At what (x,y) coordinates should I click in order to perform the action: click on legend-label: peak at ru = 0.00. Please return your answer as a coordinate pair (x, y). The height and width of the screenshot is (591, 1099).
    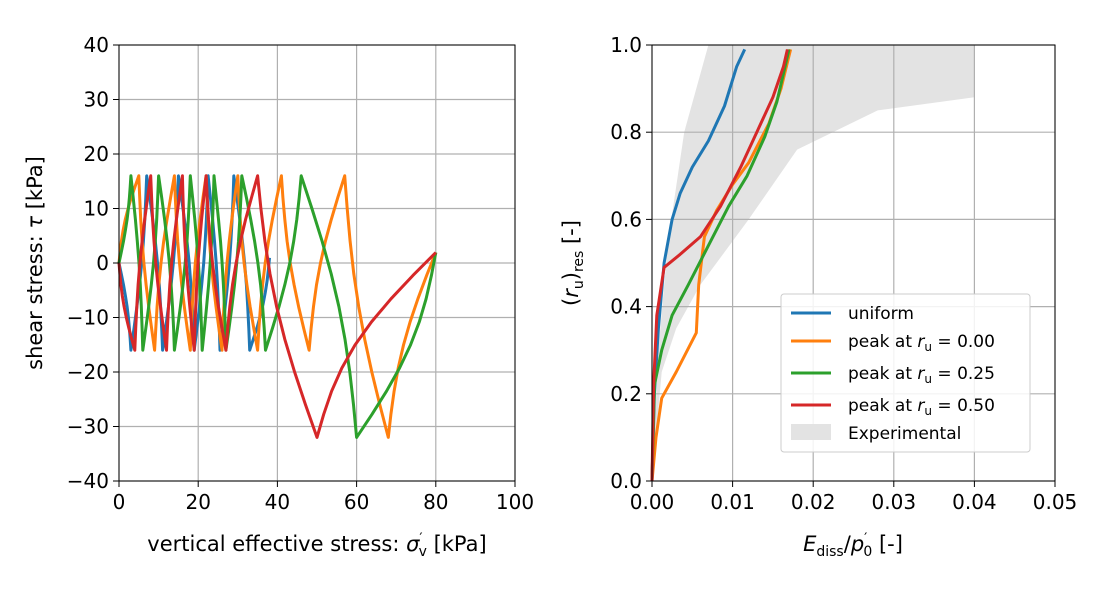
    Looking at the image, I should click on (921, 343).